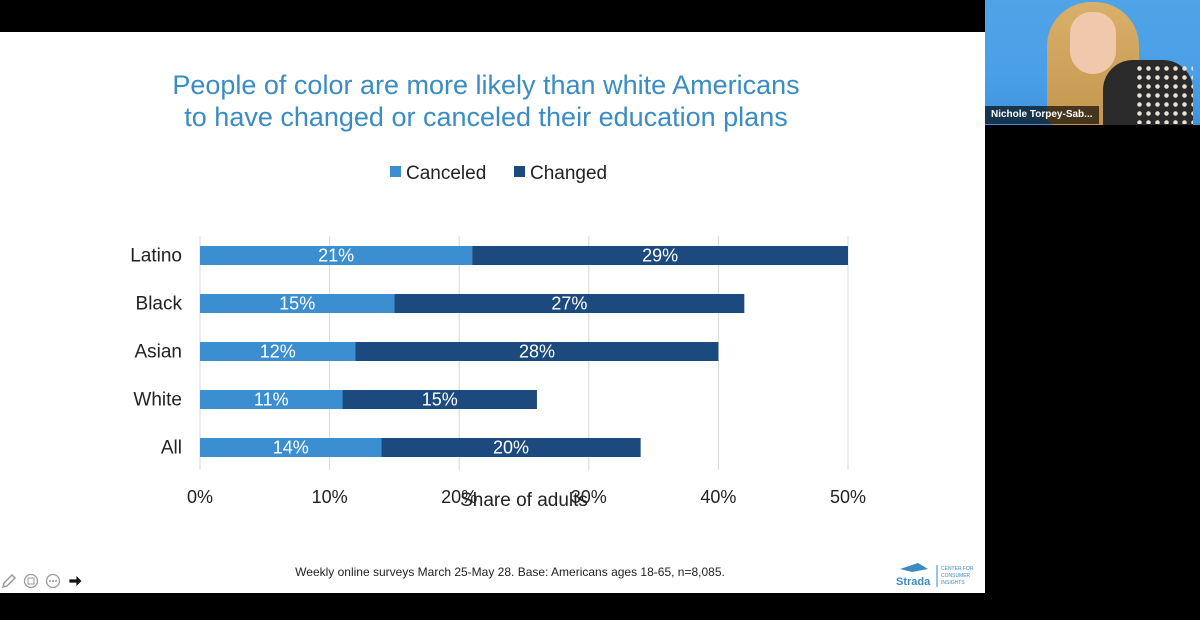  Describe the element at coordinates (159, 304) in the screenshot. I see `category-label: Black` at that location.